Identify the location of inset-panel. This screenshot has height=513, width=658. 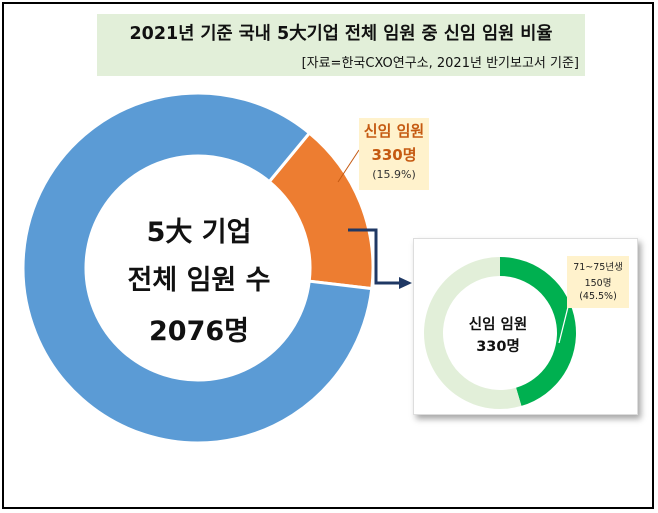
(525, 326).